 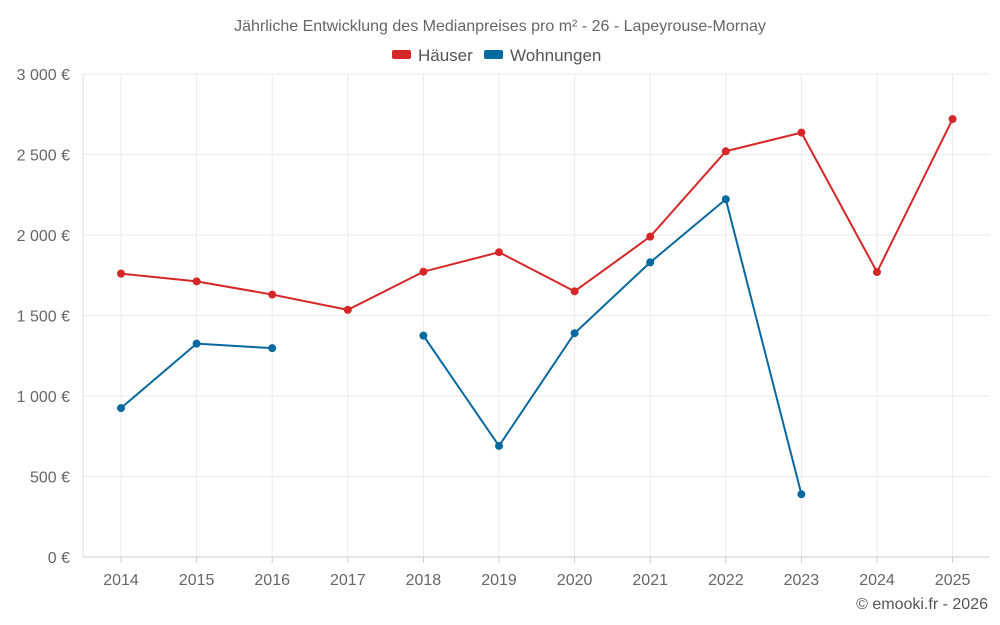 I want to click on data-point-wohnungen-2018, so click(x=423, y=335).